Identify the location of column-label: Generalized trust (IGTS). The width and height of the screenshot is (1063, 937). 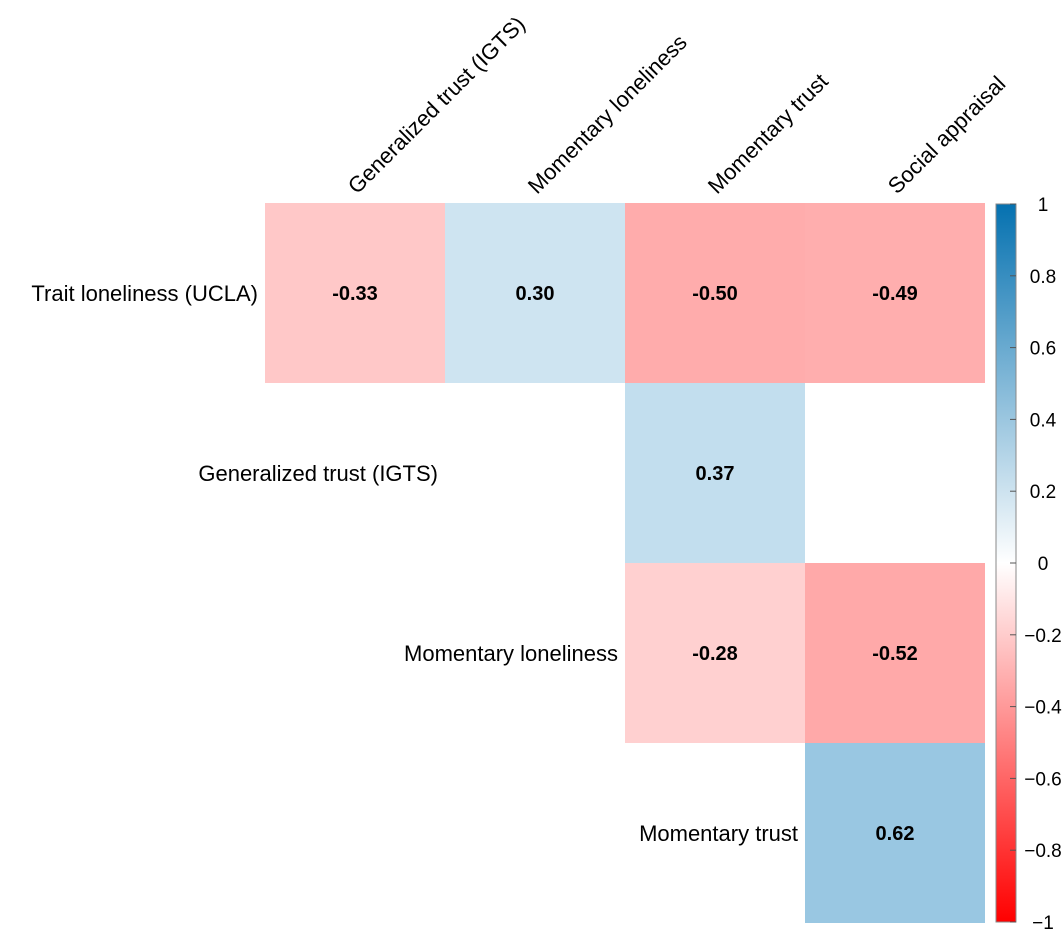
(436, 104).